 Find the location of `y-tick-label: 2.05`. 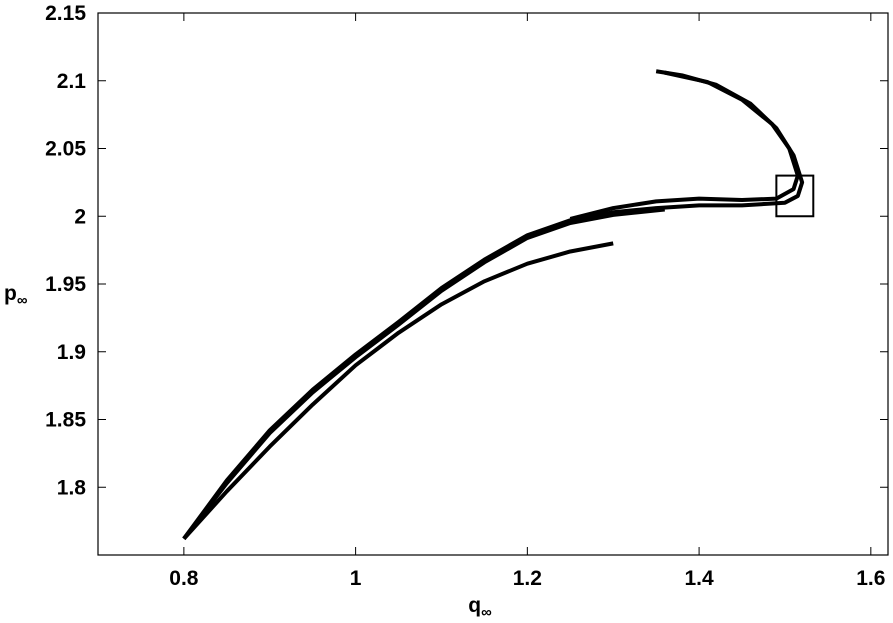

y-tick-label: 2.05 is located at coordinates (65, 149).